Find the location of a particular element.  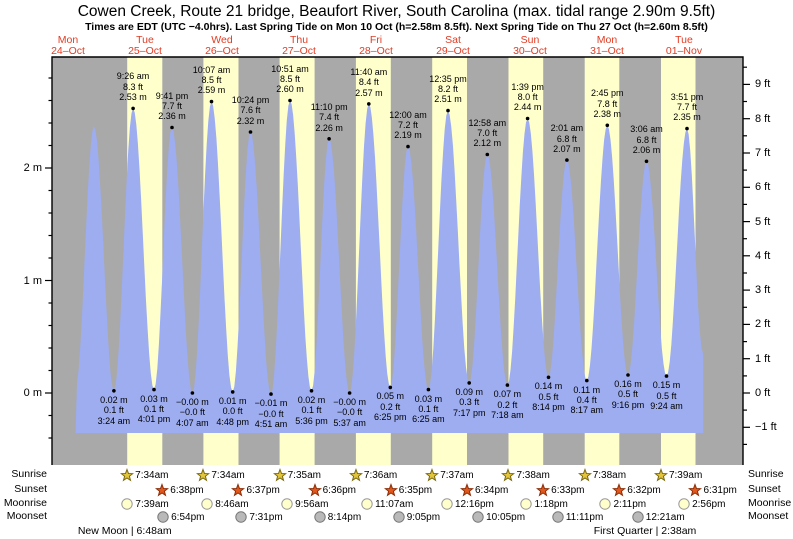

sunrise-time: 7:34am is located at coordinates (228, 475).